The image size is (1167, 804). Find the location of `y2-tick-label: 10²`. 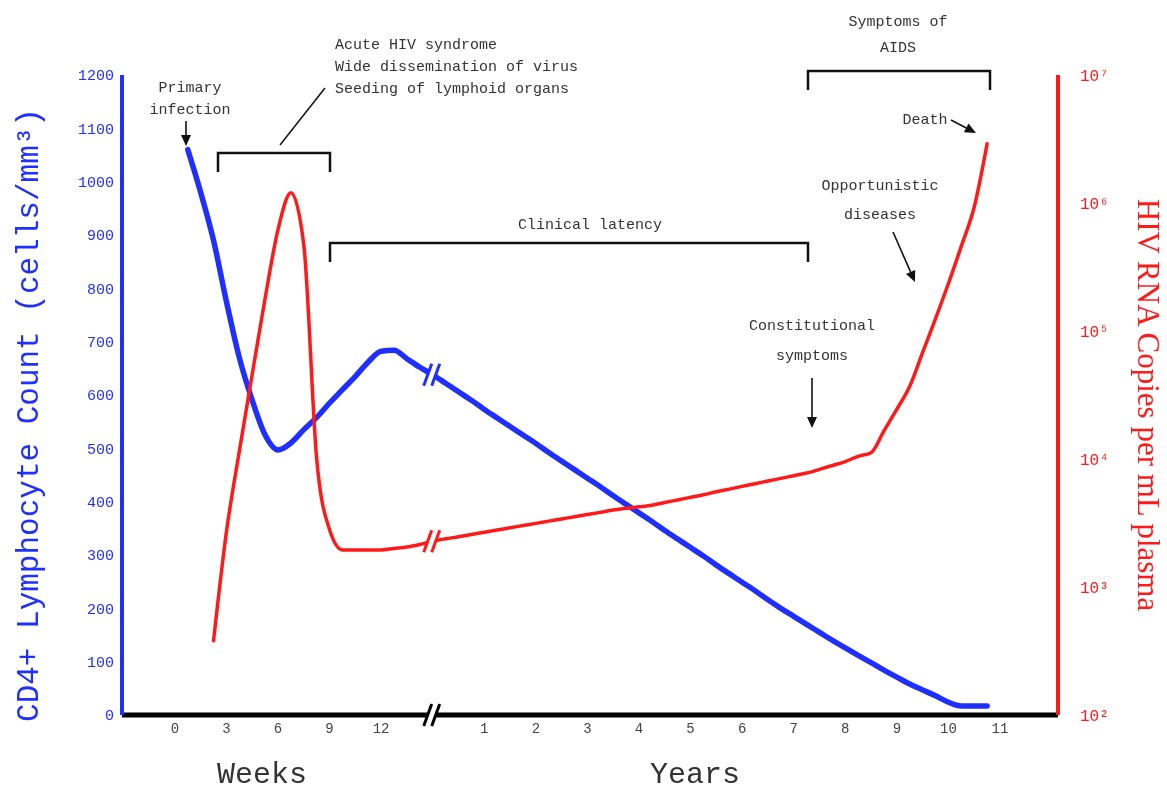

y2-tick-label: 10² is located at coordinates (1094, 716).